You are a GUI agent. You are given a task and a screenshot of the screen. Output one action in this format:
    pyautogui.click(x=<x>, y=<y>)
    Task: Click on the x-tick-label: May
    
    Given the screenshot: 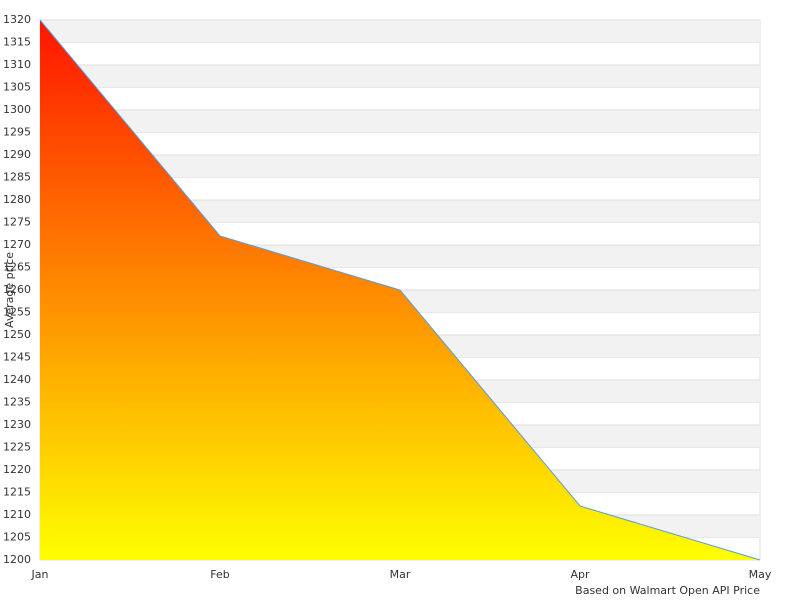 What is the action you would take?
    pyautogui.click(x=760, y=574)
    